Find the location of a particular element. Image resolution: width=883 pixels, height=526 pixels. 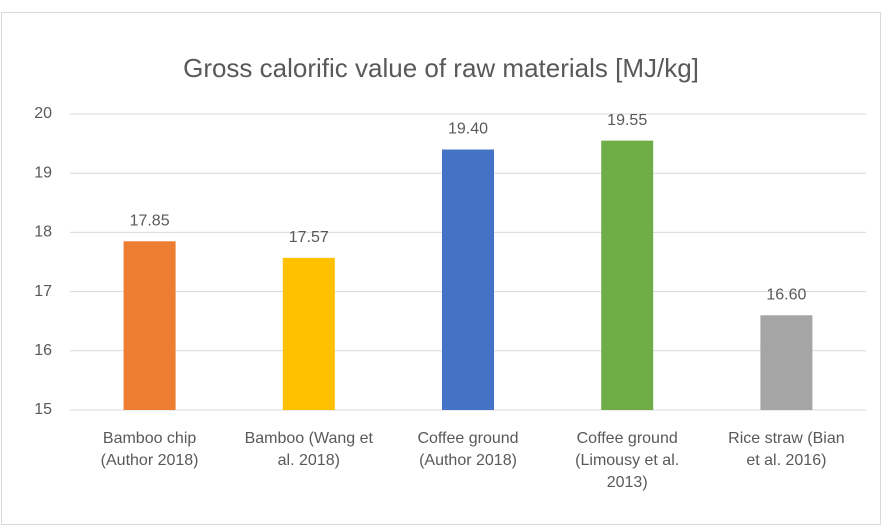

y-tick-label: 15 is located at coordinates (43, 409).